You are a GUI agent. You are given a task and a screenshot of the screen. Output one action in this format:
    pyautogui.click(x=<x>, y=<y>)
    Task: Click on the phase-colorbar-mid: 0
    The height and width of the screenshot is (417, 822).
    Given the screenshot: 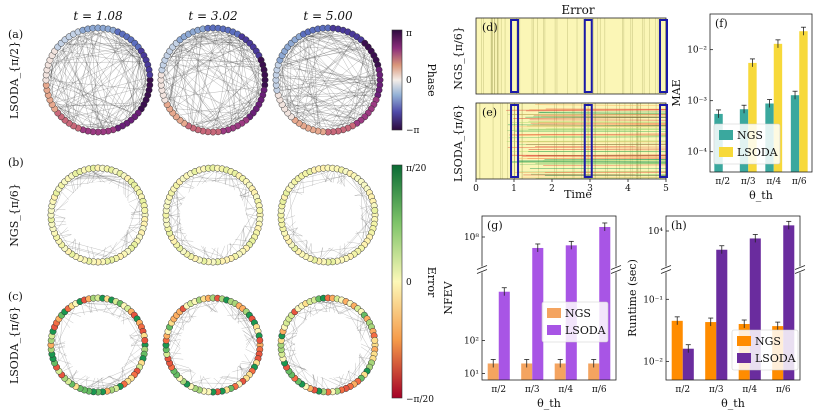 What is the action you would take?
    pyautogui.click(x=409, y=81)
    